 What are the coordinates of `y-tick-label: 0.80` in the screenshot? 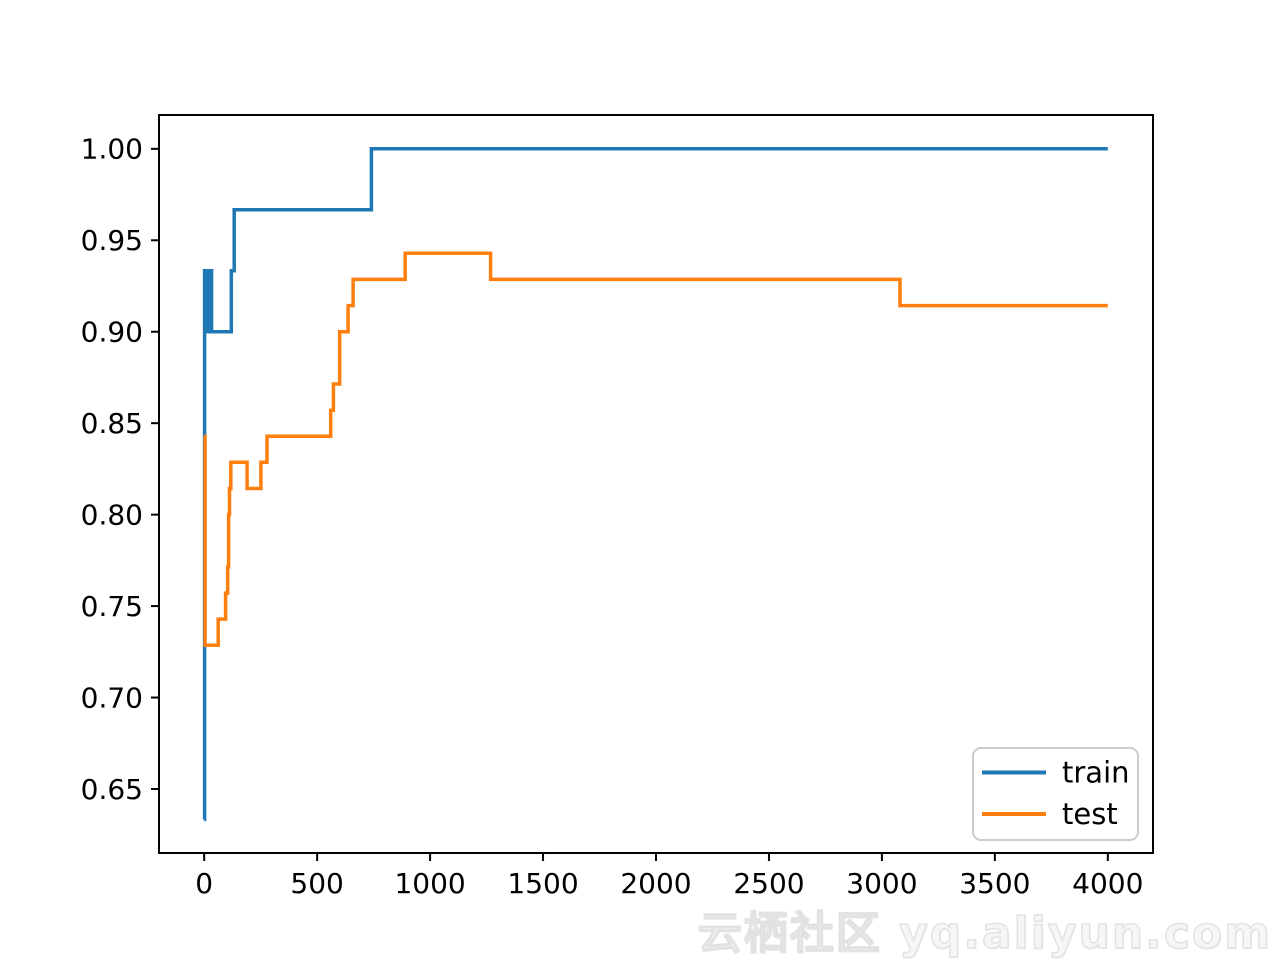 It's located at (112, 514).